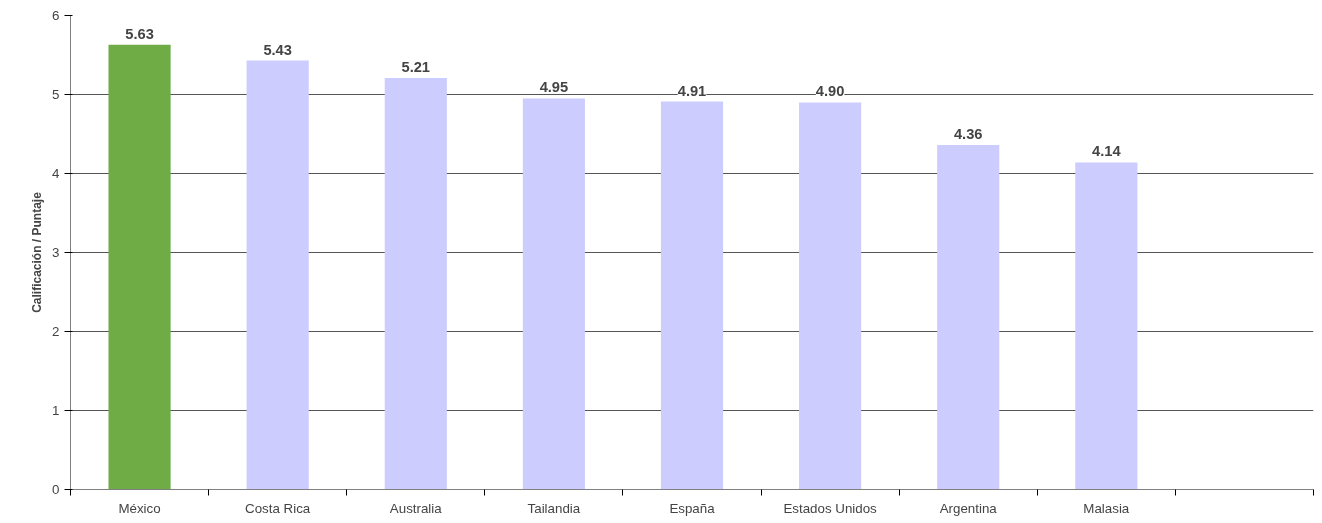 This screenshot has height=523, width=1322. Describe the element at coordinates (830, 91) in the screenshot. I see `data-label: 4.90` at that location.